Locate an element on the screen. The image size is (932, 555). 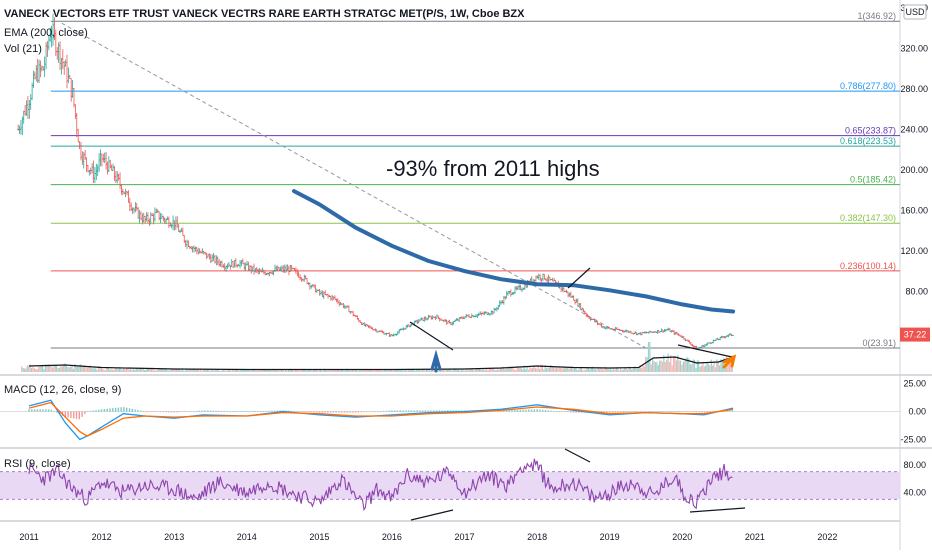
up-arrow-icon is located at coordinates (436, 361).